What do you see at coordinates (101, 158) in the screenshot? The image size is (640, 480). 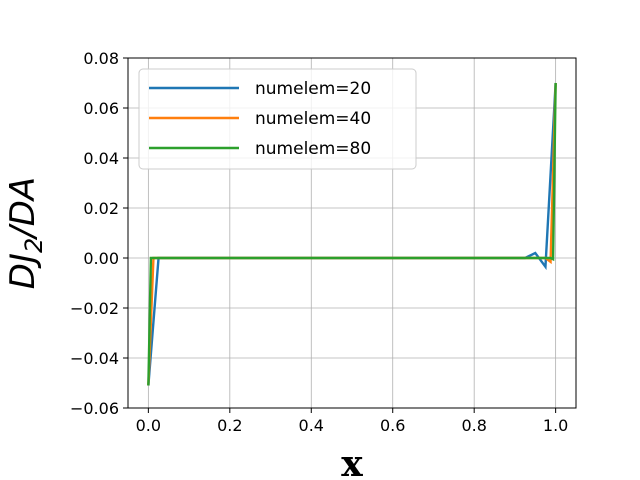 I see `y-tick-label: 0.04` at bounding box center [101, 158].